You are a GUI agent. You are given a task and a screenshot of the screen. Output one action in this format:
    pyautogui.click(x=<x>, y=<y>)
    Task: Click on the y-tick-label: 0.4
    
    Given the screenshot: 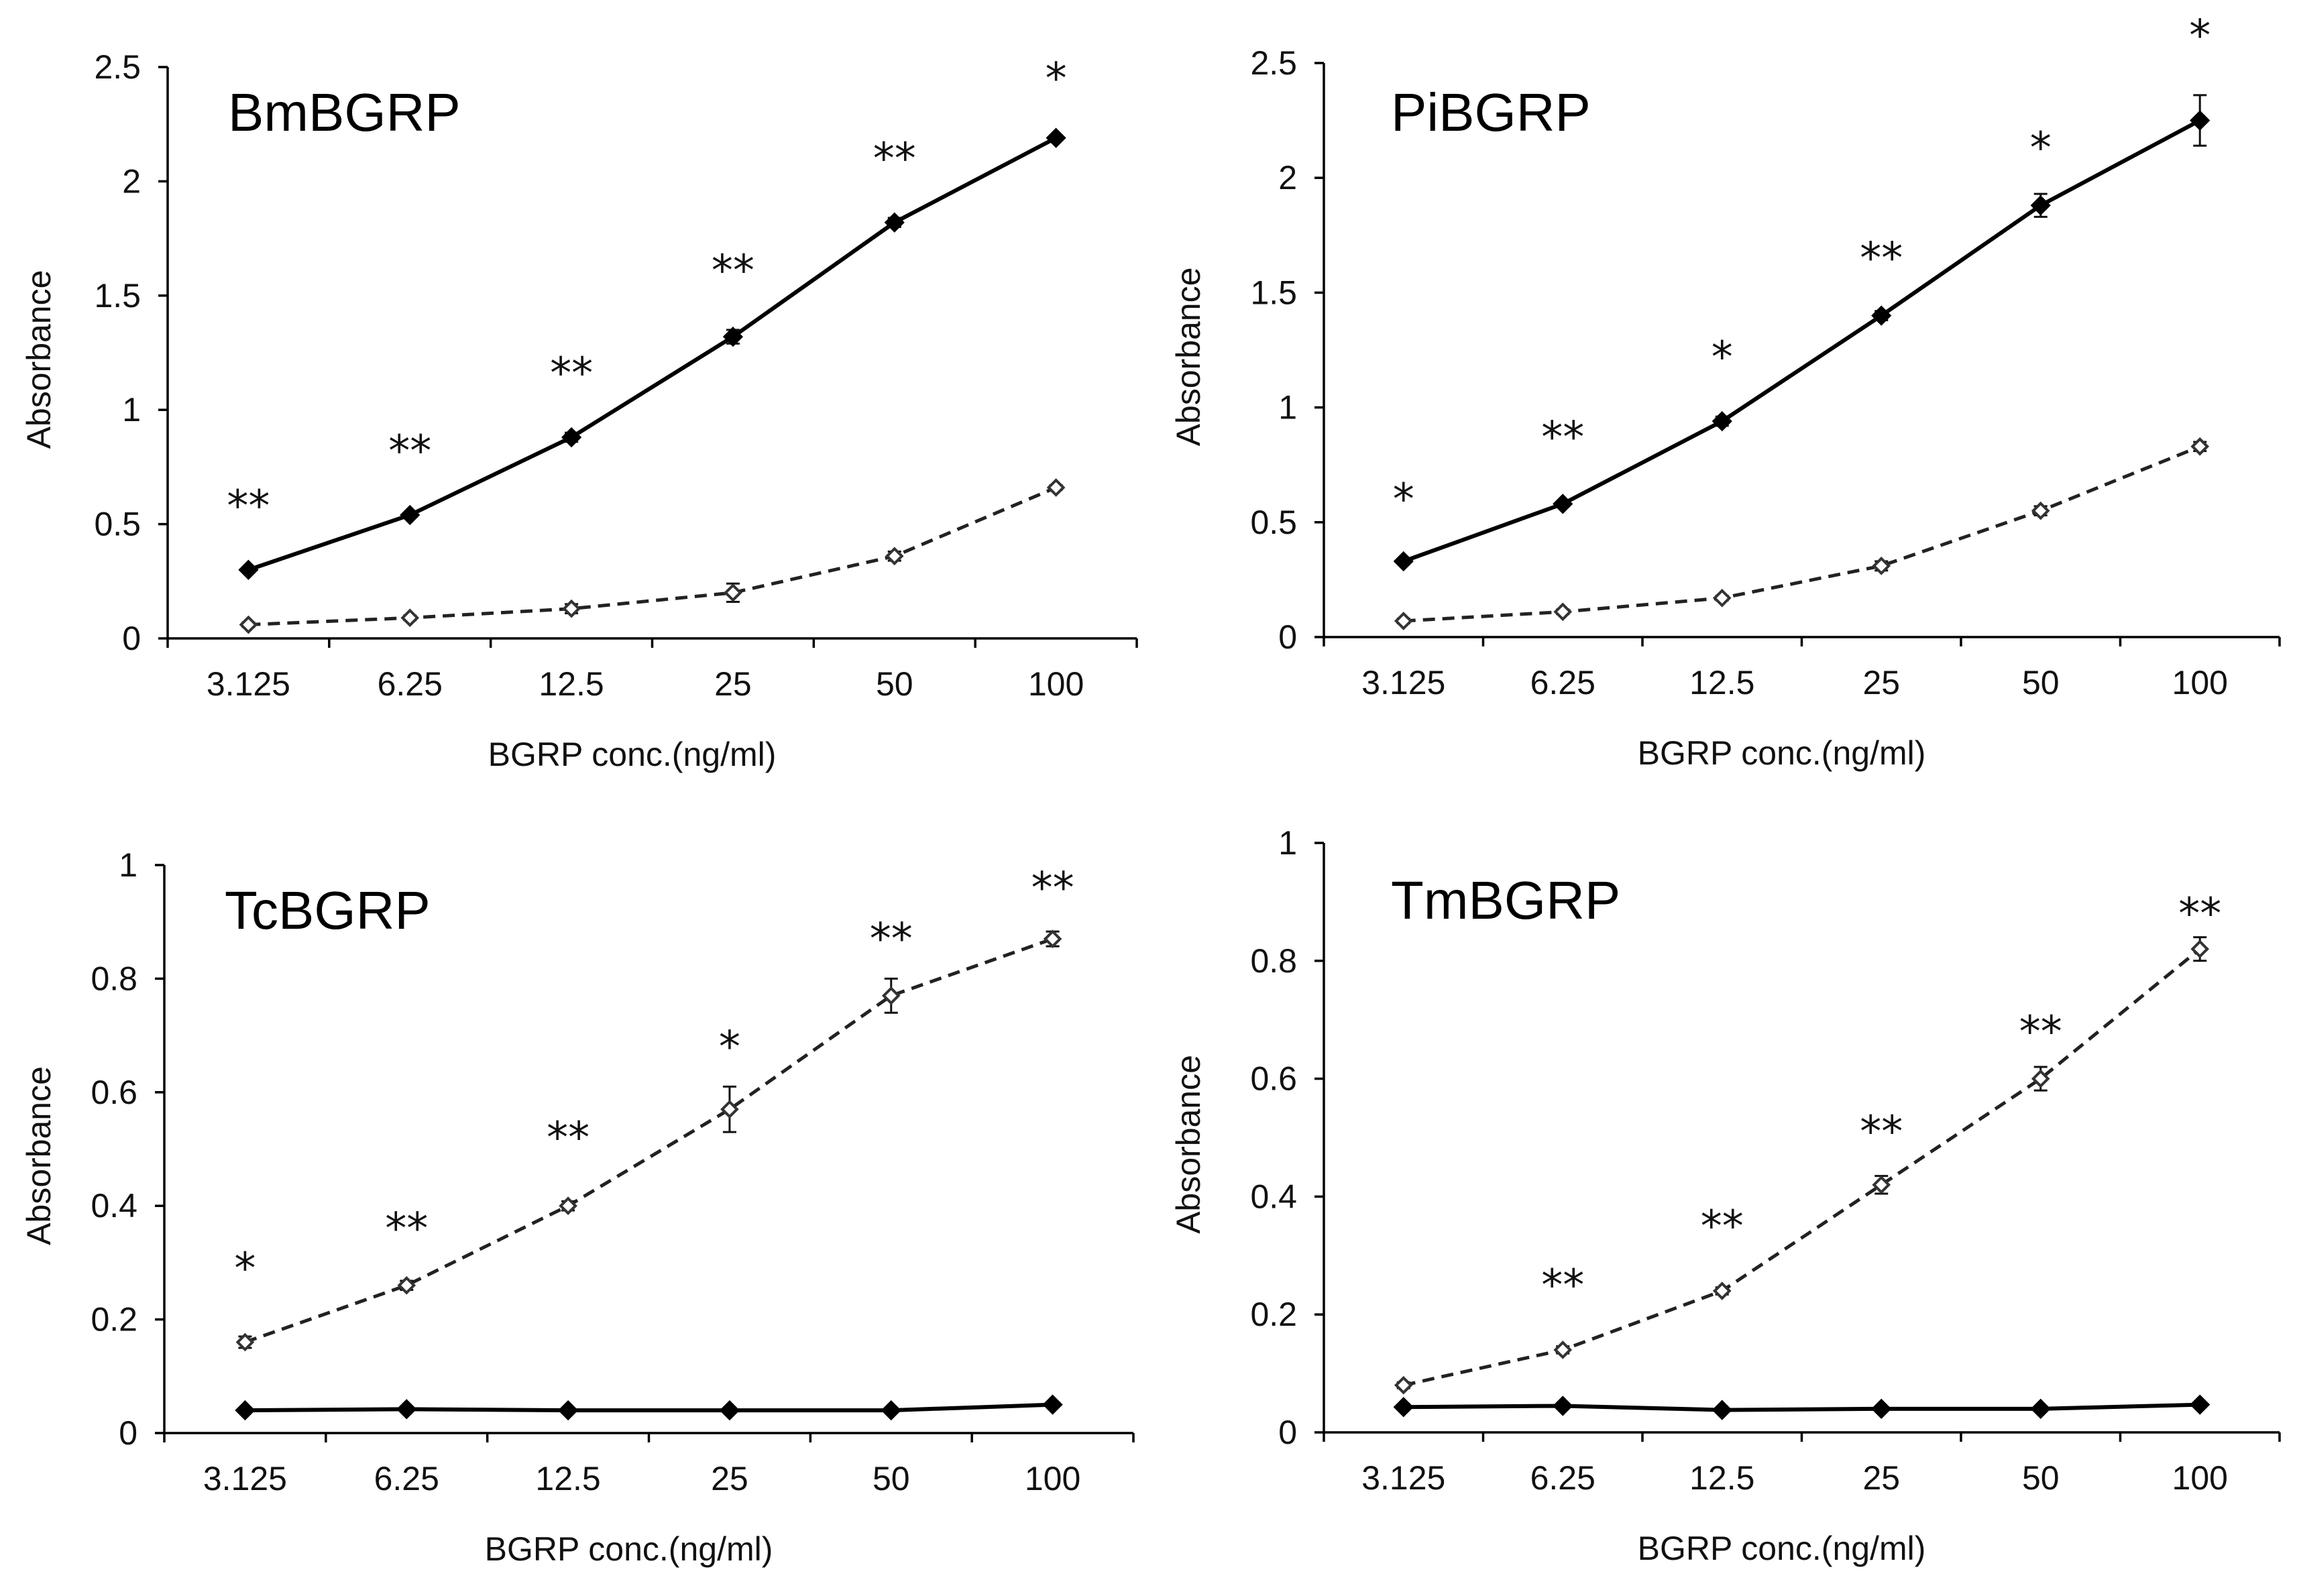 What is the action you would take?
    pyautogui.click(x=1273, y=1196)
    